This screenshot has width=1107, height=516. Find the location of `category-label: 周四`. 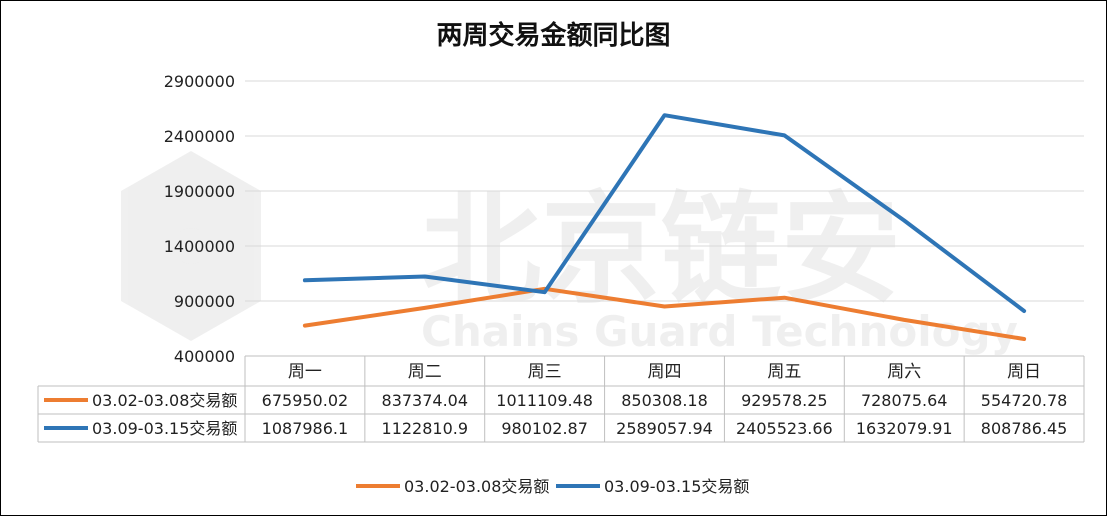

category-label: 周四 is located at coordinates (665, 372).